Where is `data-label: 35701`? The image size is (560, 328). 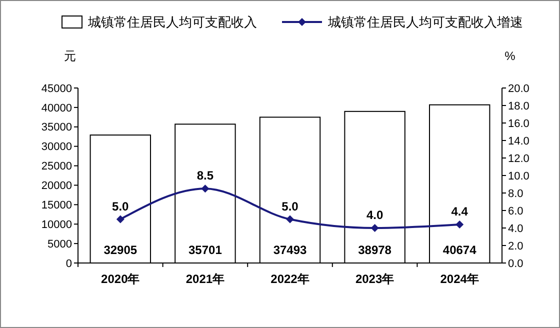
data-label: 35701 is located at coordinates (205, 250).